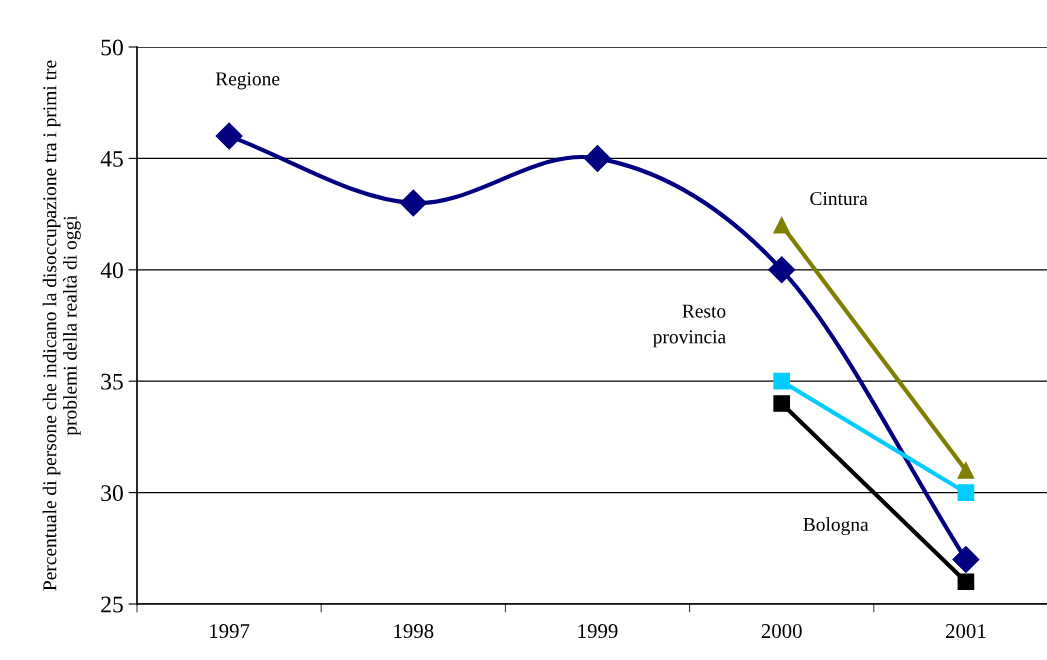 Image resolution: width=1047 pixels, height=660 pixels. Describe the element at coordinates (230, 631) in the screenshot. I see `x-tick-label: 1997` at that location.